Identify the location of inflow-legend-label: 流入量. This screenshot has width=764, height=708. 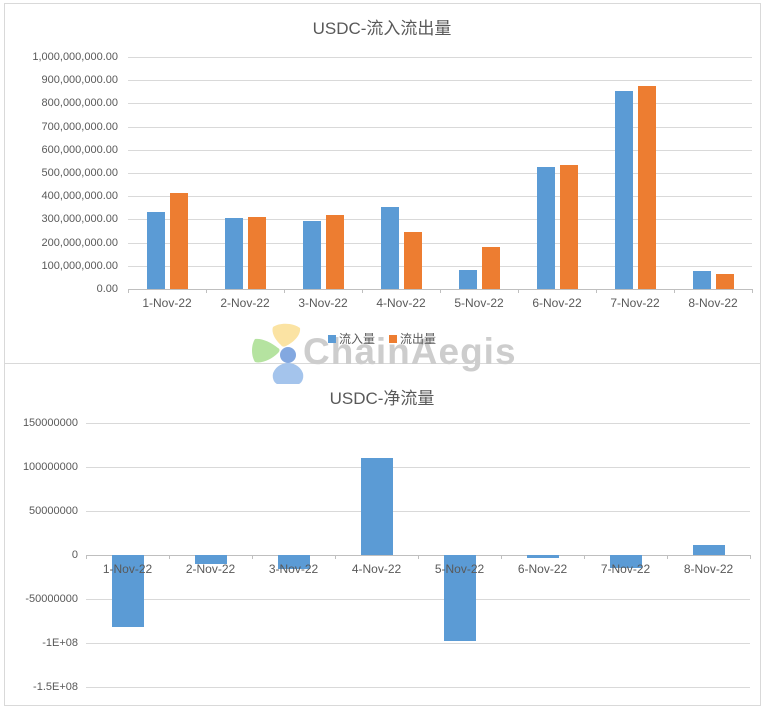
(356, 339).